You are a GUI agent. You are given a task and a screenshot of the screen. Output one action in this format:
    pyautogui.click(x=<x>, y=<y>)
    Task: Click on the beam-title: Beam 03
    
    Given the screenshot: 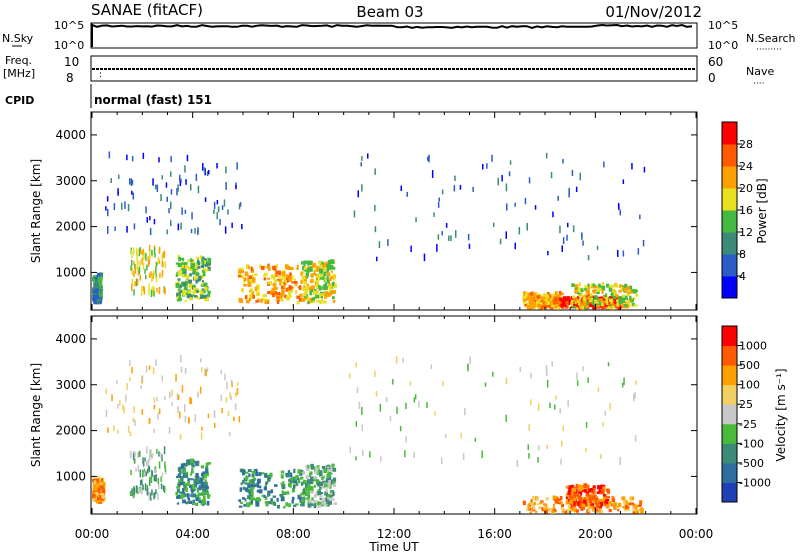 What is the action you would take?
    pyautogui.click(x=389, y=12)
    